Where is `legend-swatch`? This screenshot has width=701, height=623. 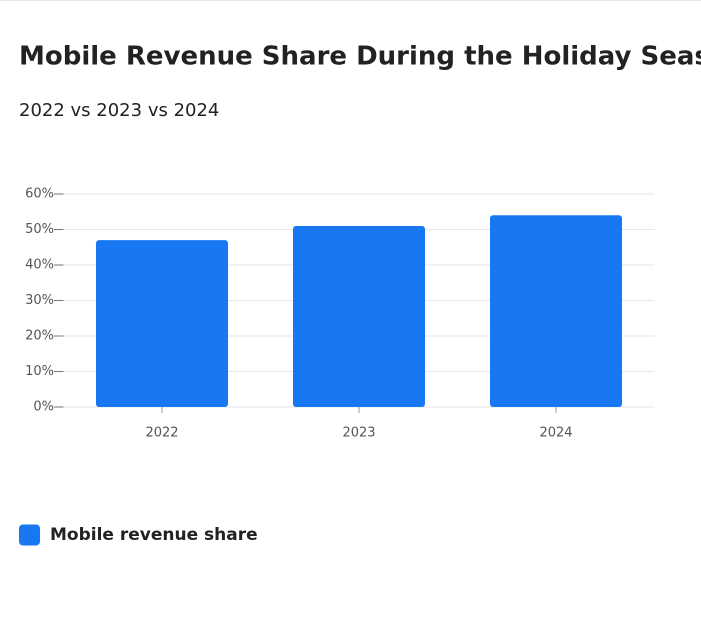 legend-swatch is located at coordinates (29, 535).